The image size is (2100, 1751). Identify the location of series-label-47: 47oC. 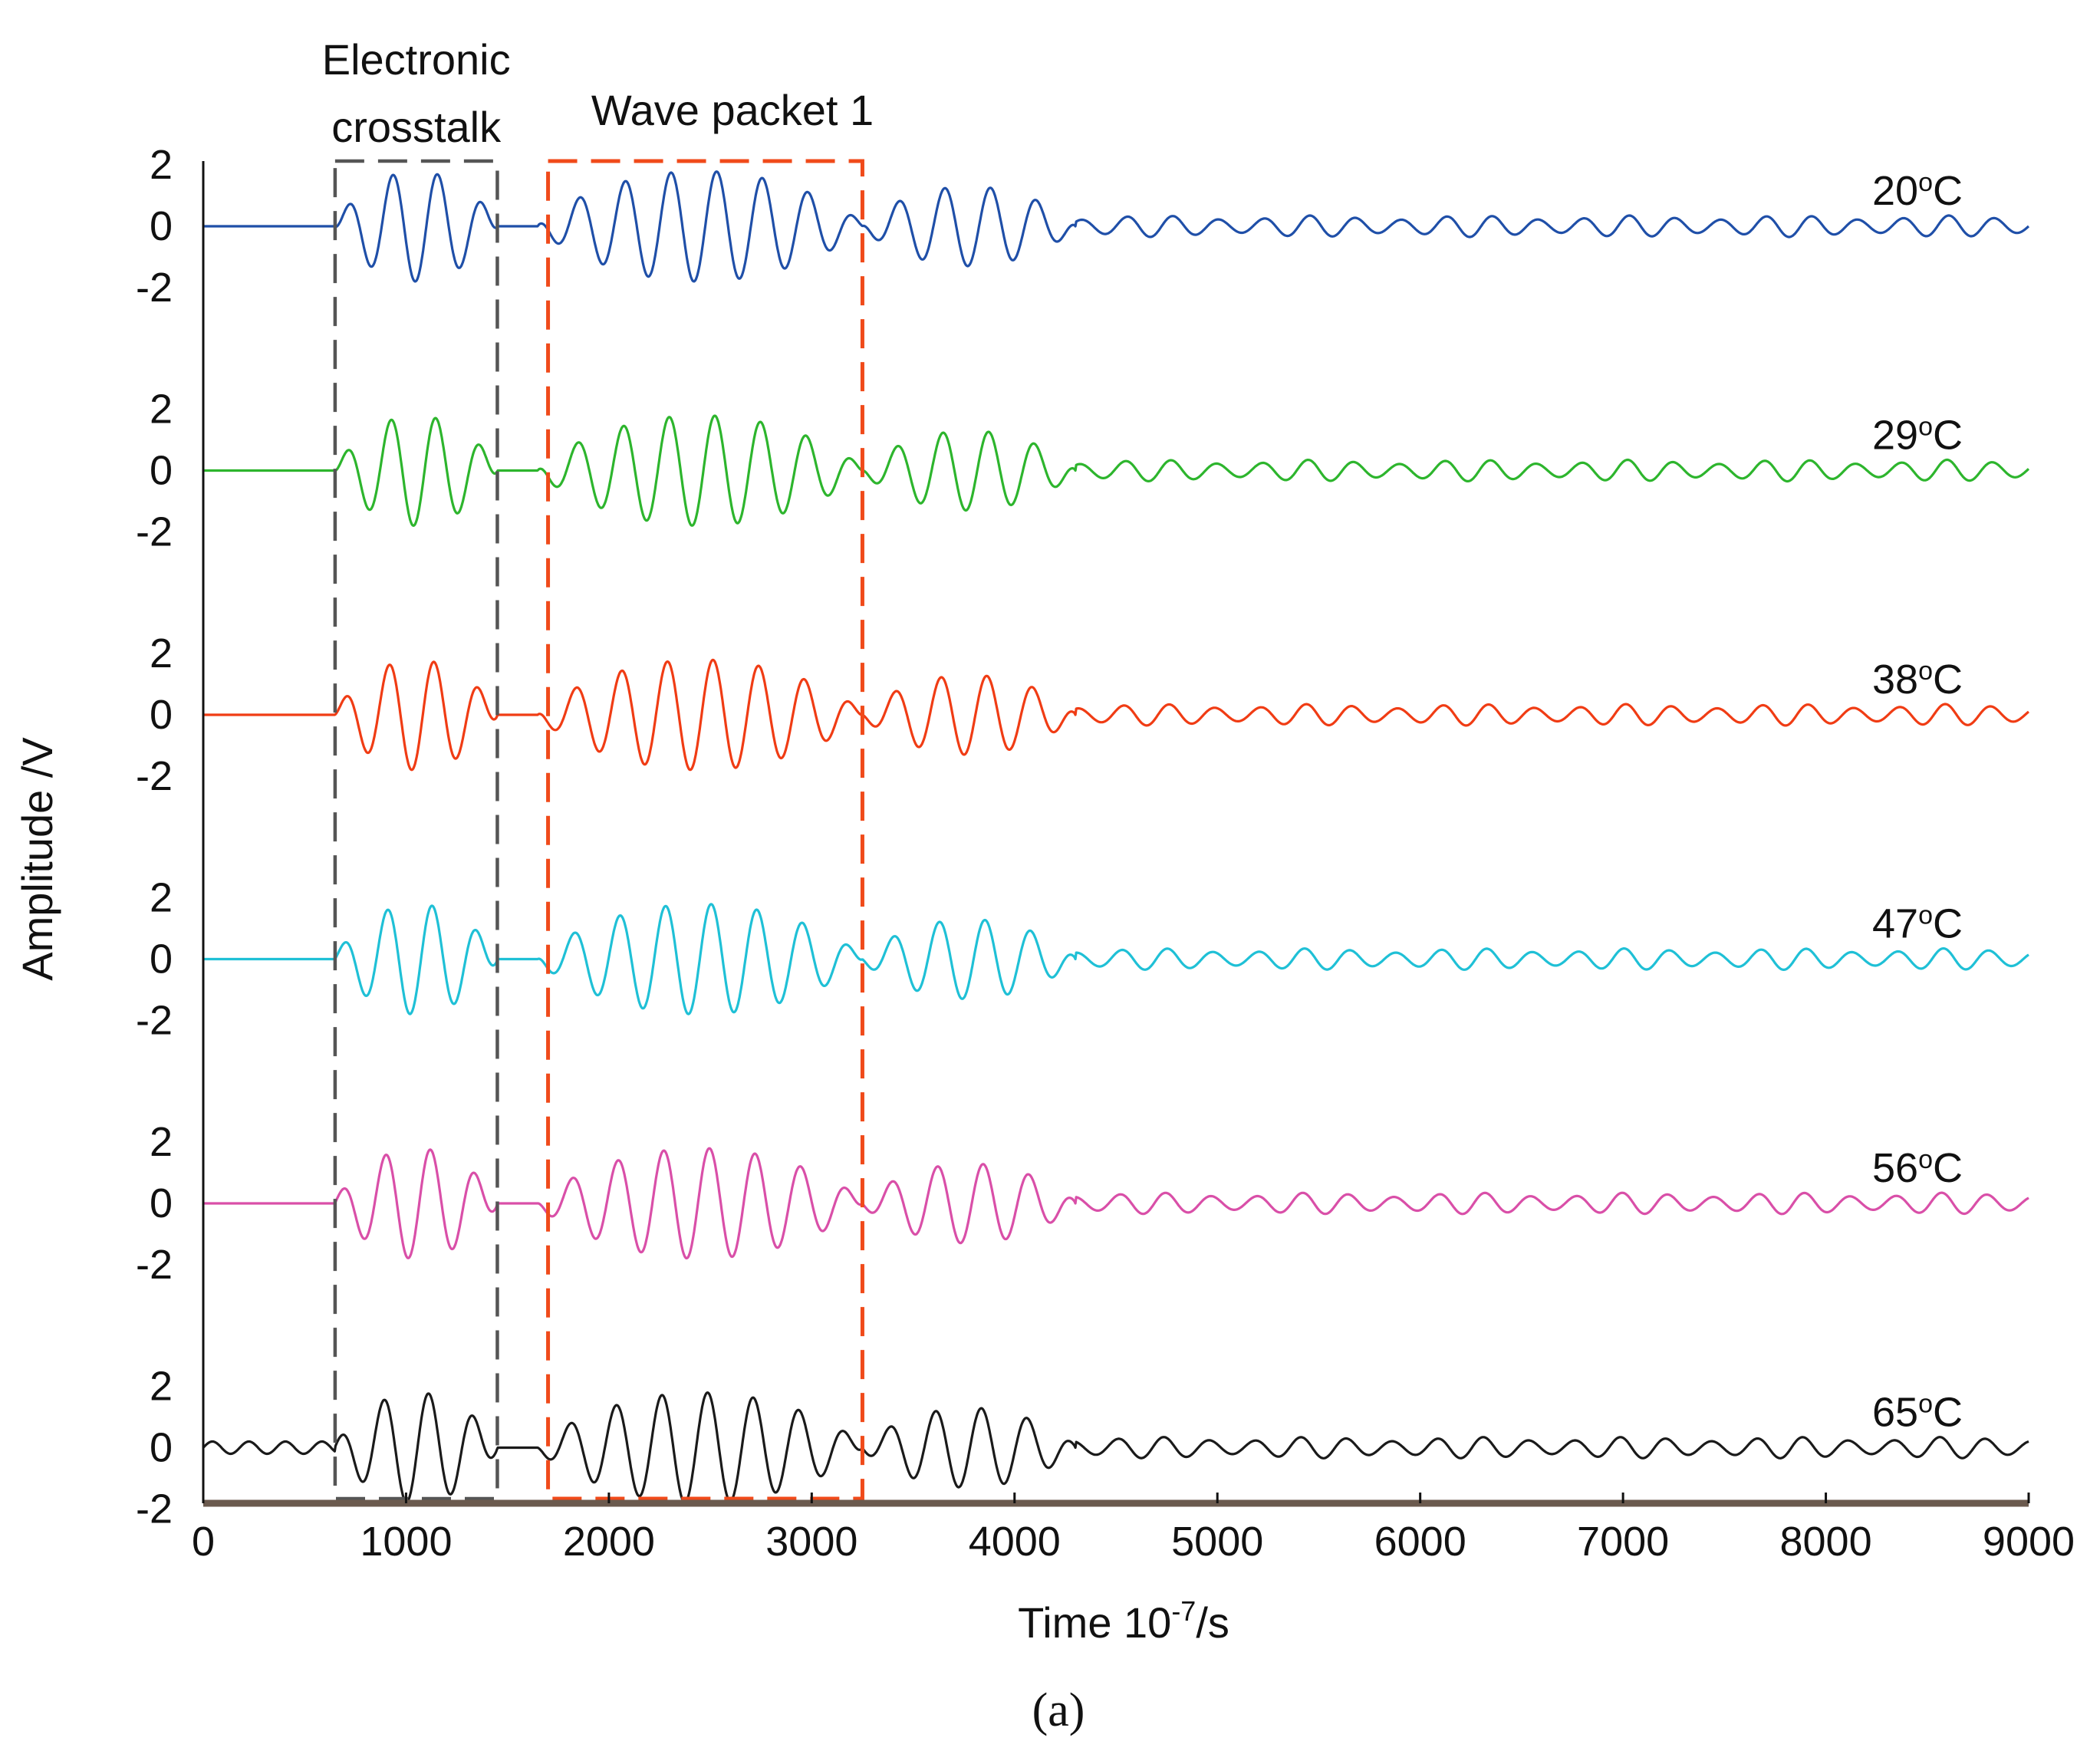
(1918, 924).